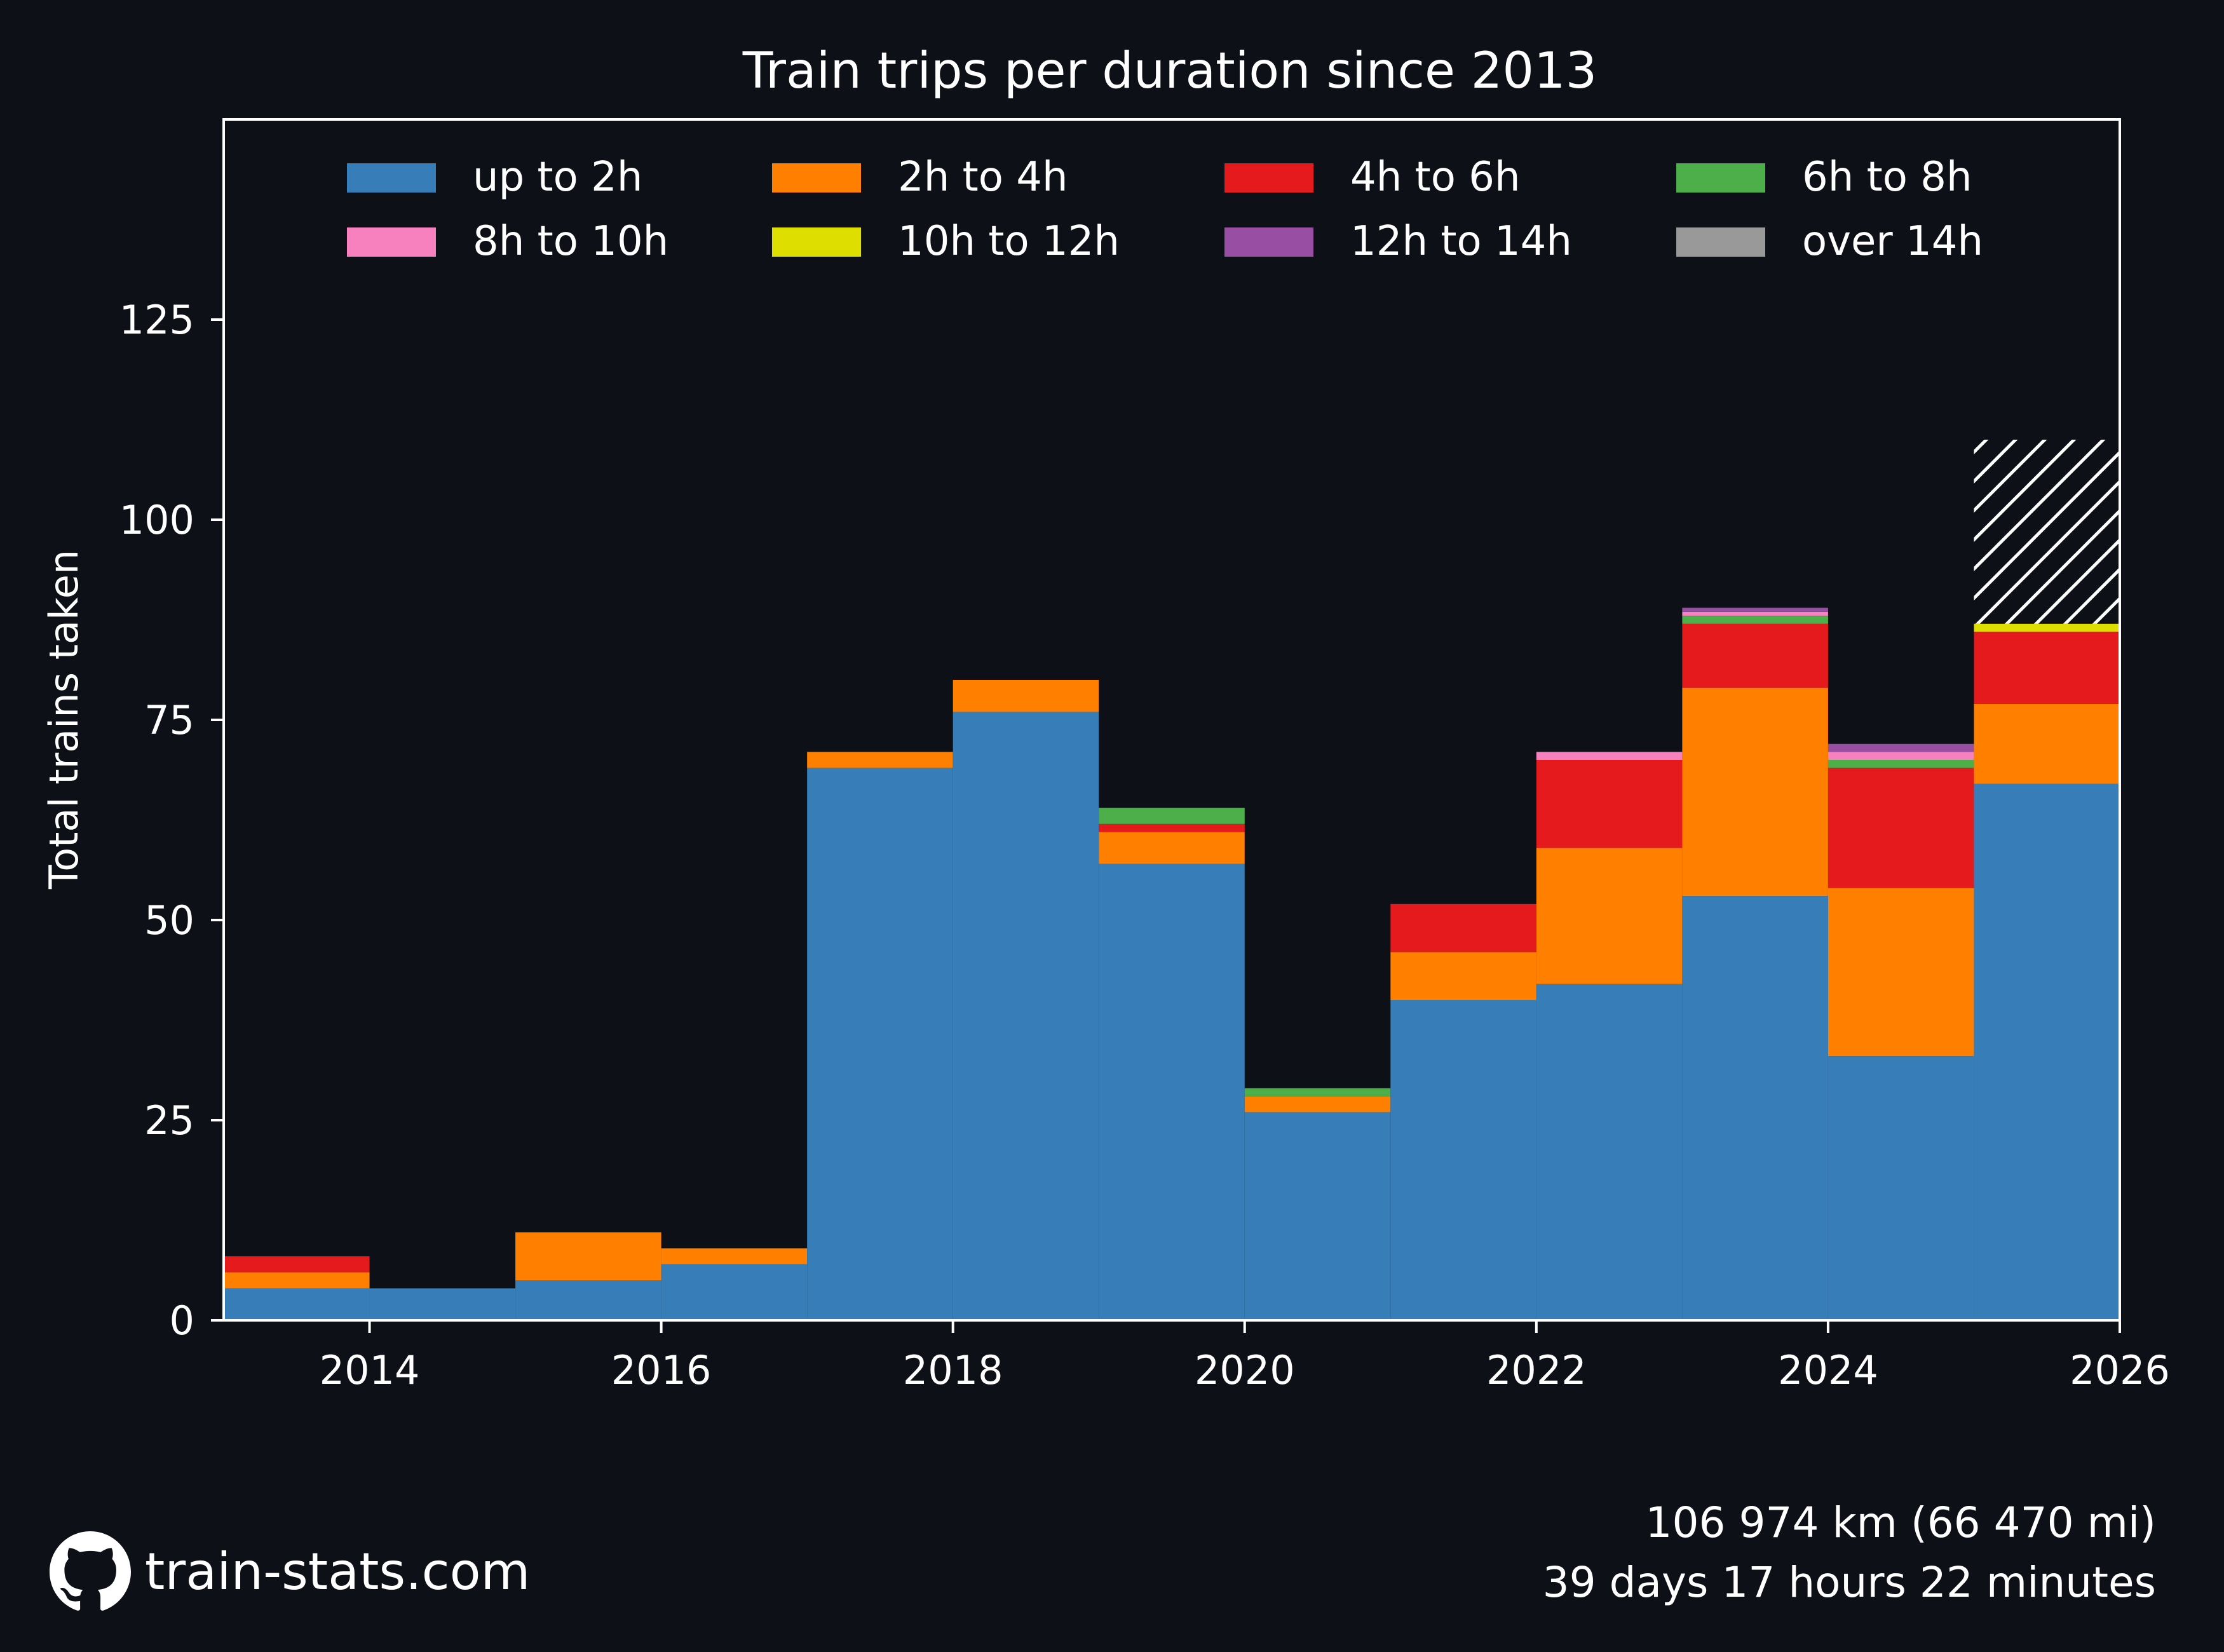 This screenshot has width=2224, height=1652. I want to click on brand-link: train-stats.com, so click(290, 1572).